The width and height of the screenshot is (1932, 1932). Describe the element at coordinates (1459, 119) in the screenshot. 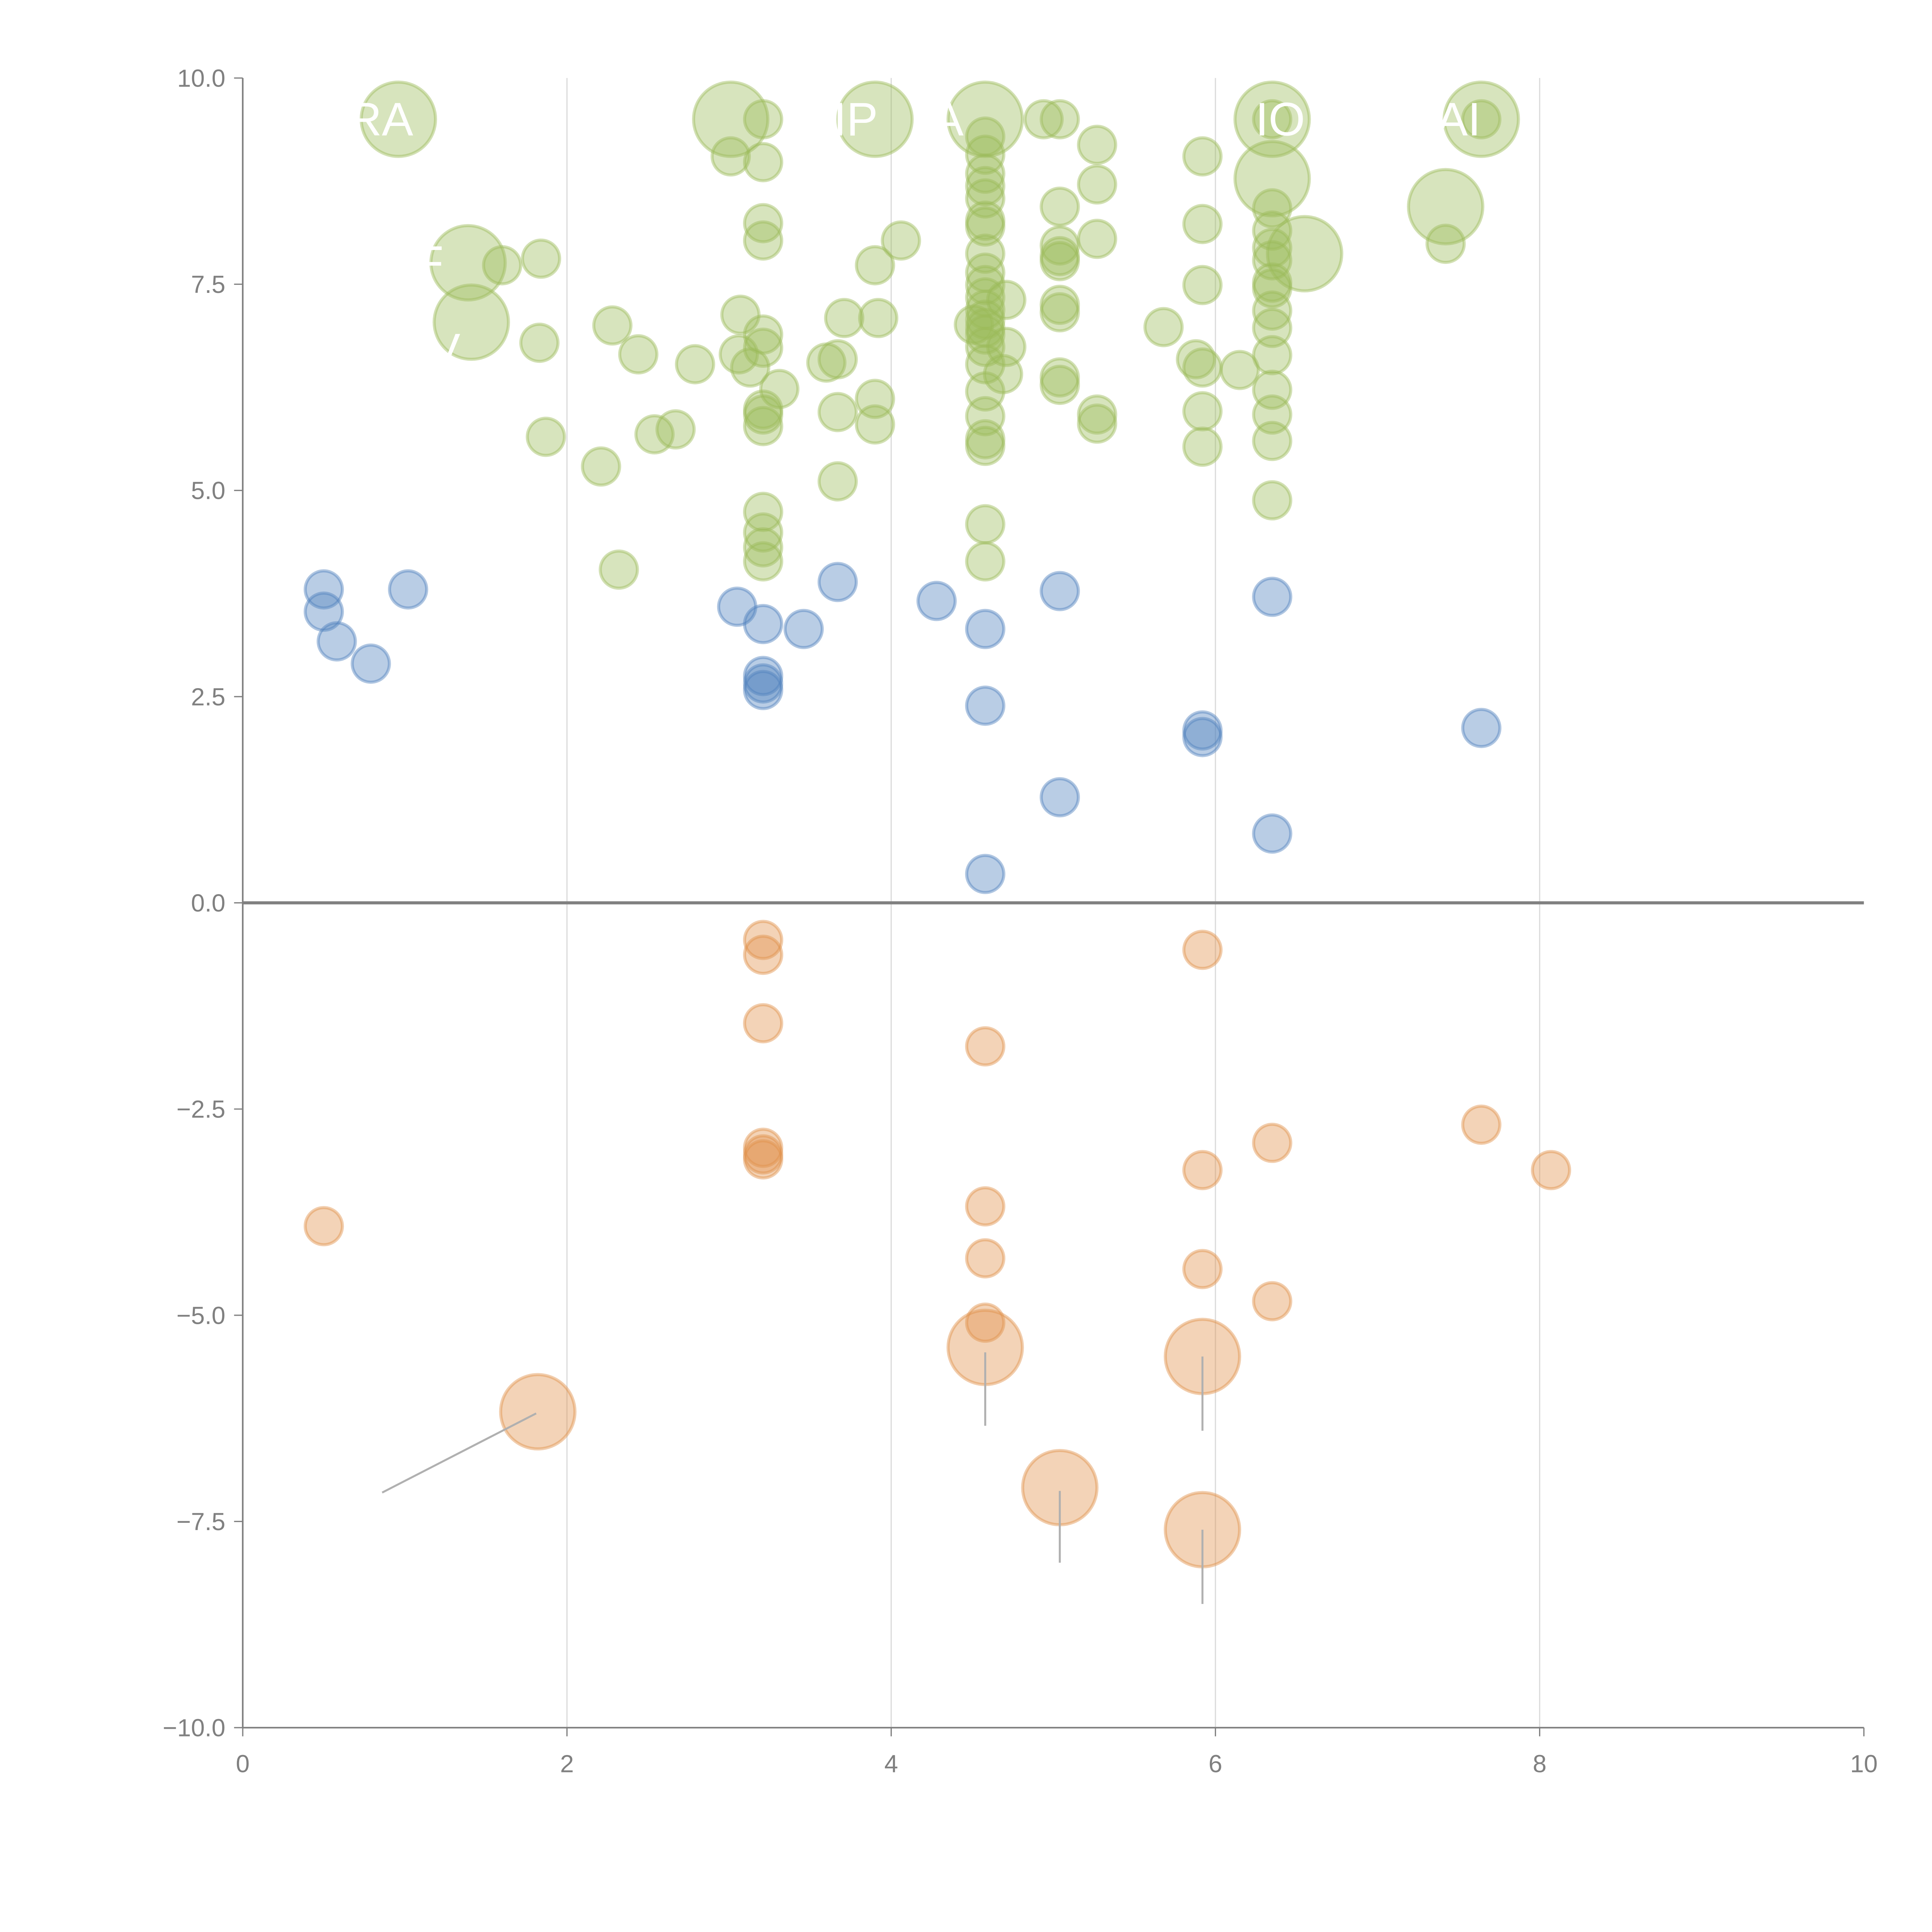

I see `point-label: AI` at that location.